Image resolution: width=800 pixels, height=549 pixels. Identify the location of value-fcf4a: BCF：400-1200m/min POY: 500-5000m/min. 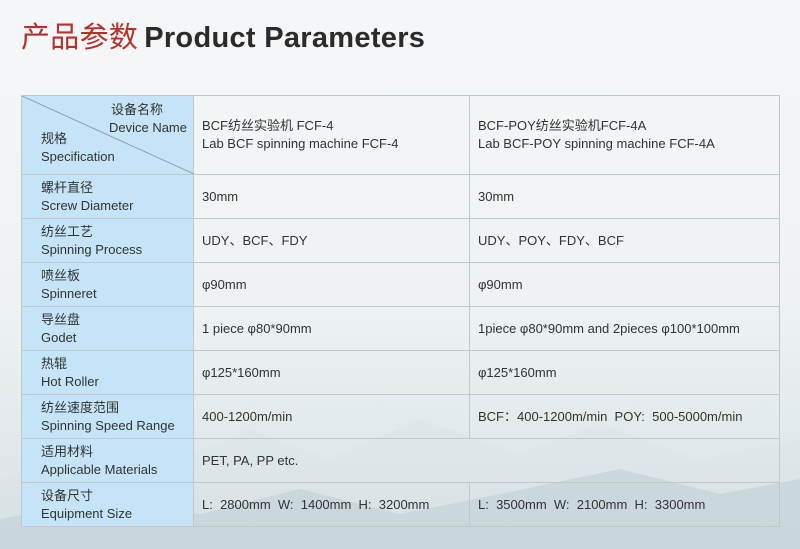
(624, 416).